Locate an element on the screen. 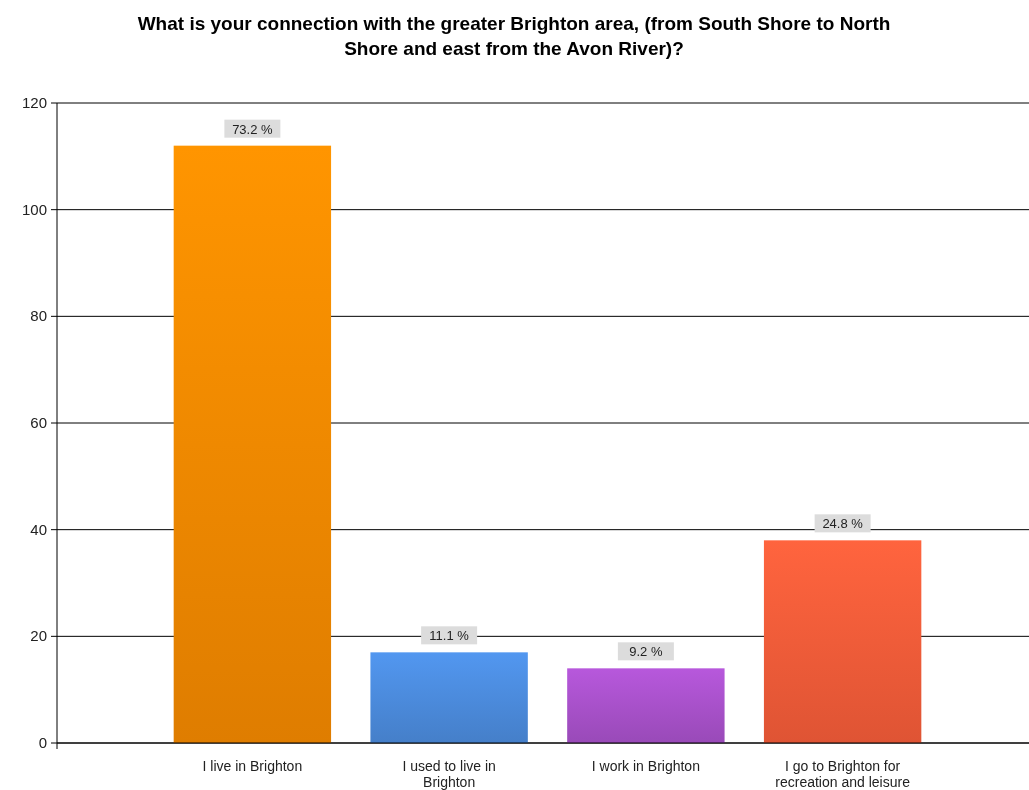 The width and height of the screenshot is (1029, 790). y-tick-label: 20 is located at coordinates (38, 636).